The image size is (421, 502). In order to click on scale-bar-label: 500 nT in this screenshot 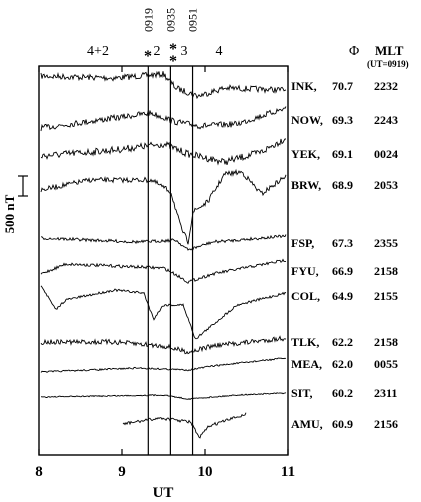, I will do `click(9, 213)`.